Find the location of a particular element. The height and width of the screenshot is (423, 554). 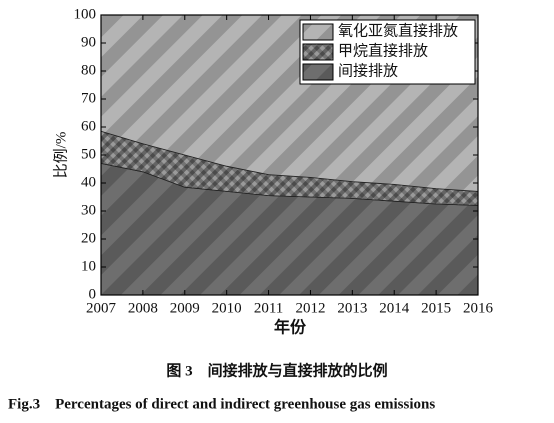

x-tick-label: 2014 is located at coordinates (394, 308).